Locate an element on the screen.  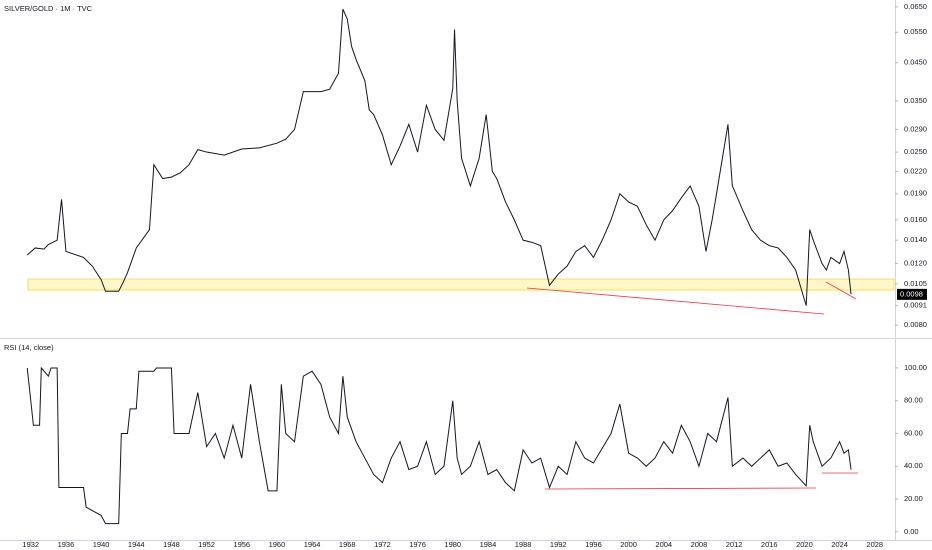
y-tick-label: 0.0105 is located at coordinates (915, 283).